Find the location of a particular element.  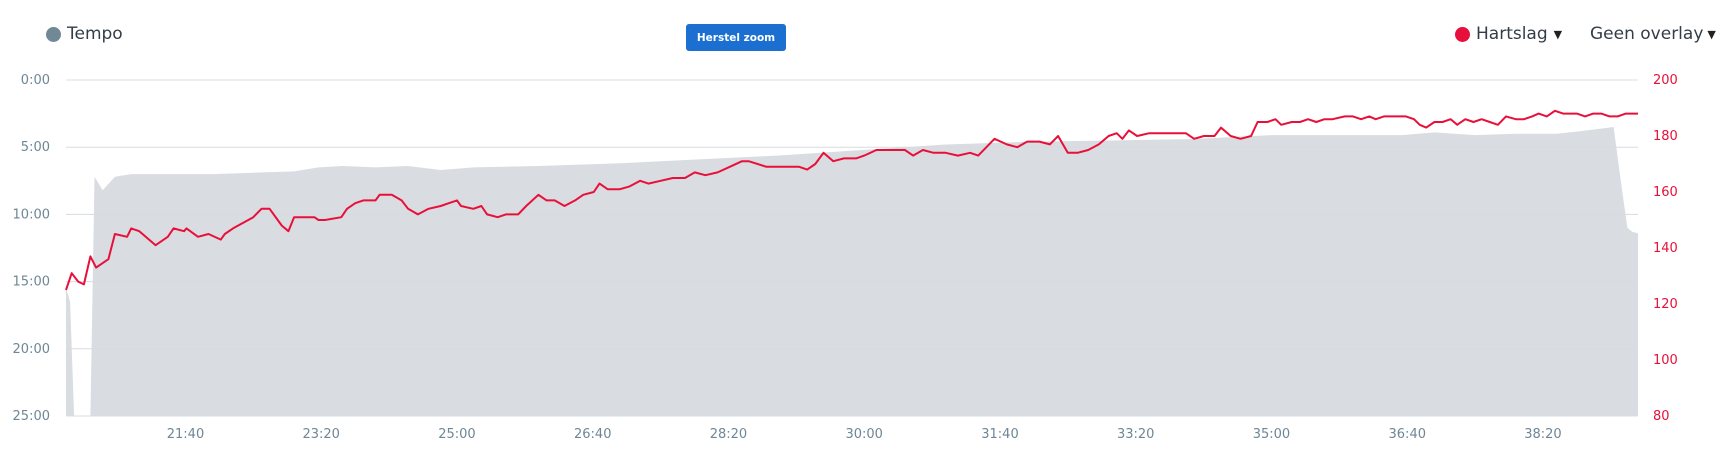

tempo-legend-label: Tempo is located at coordinates (95, 34).